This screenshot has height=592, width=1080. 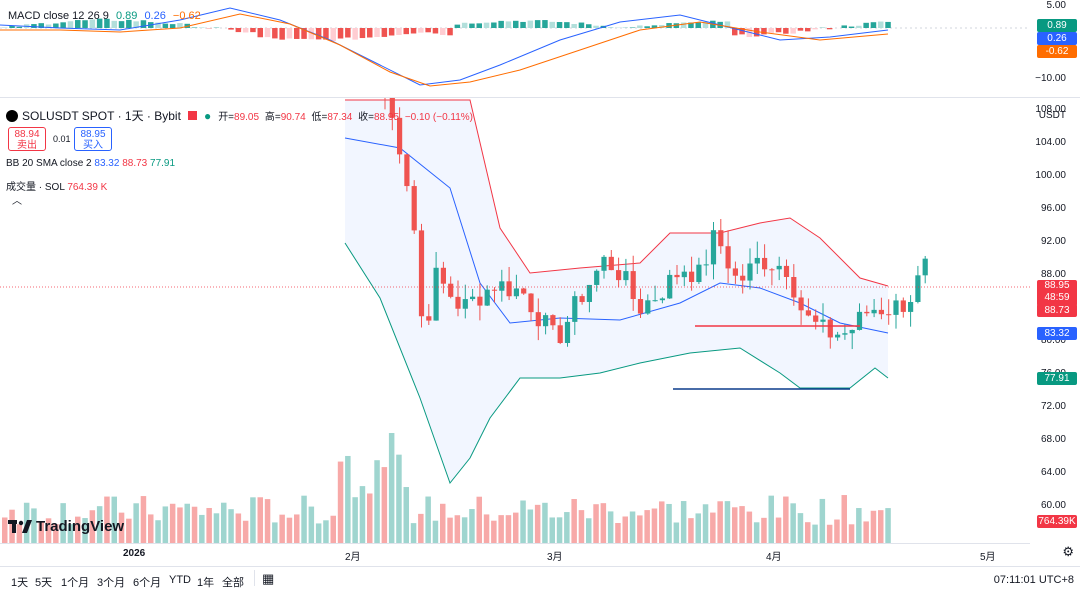 What do you see at coordinates (192, 115) in the screenshot?
I see `flag-icon` at bounding box center [192, 115].